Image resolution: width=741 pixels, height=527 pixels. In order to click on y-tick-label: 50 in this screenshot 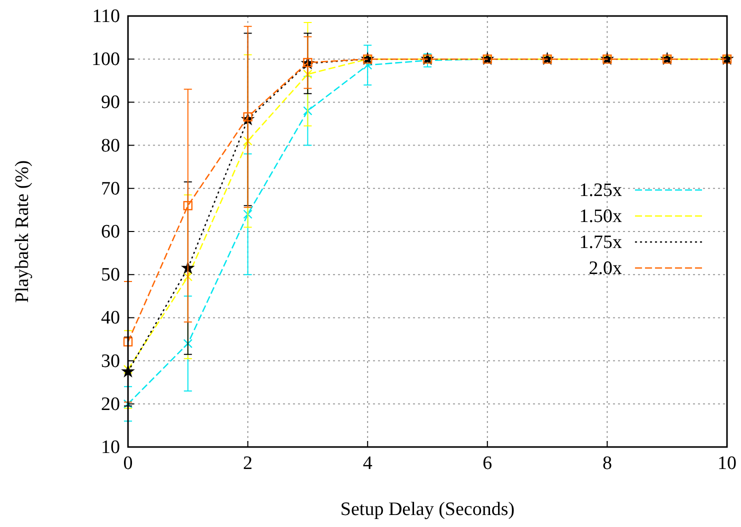, I will do `click(110, 275)`.